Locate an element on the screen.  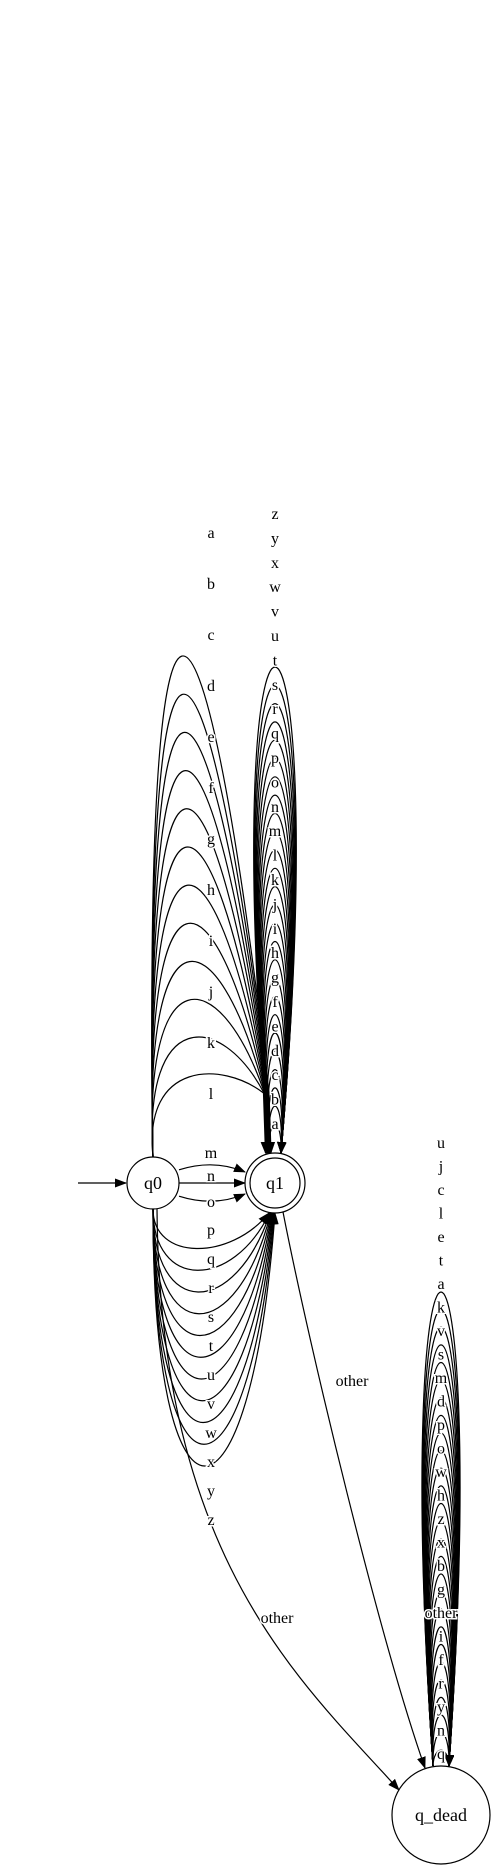
state-q-dead-circle is located at coordinates (441, 1815).